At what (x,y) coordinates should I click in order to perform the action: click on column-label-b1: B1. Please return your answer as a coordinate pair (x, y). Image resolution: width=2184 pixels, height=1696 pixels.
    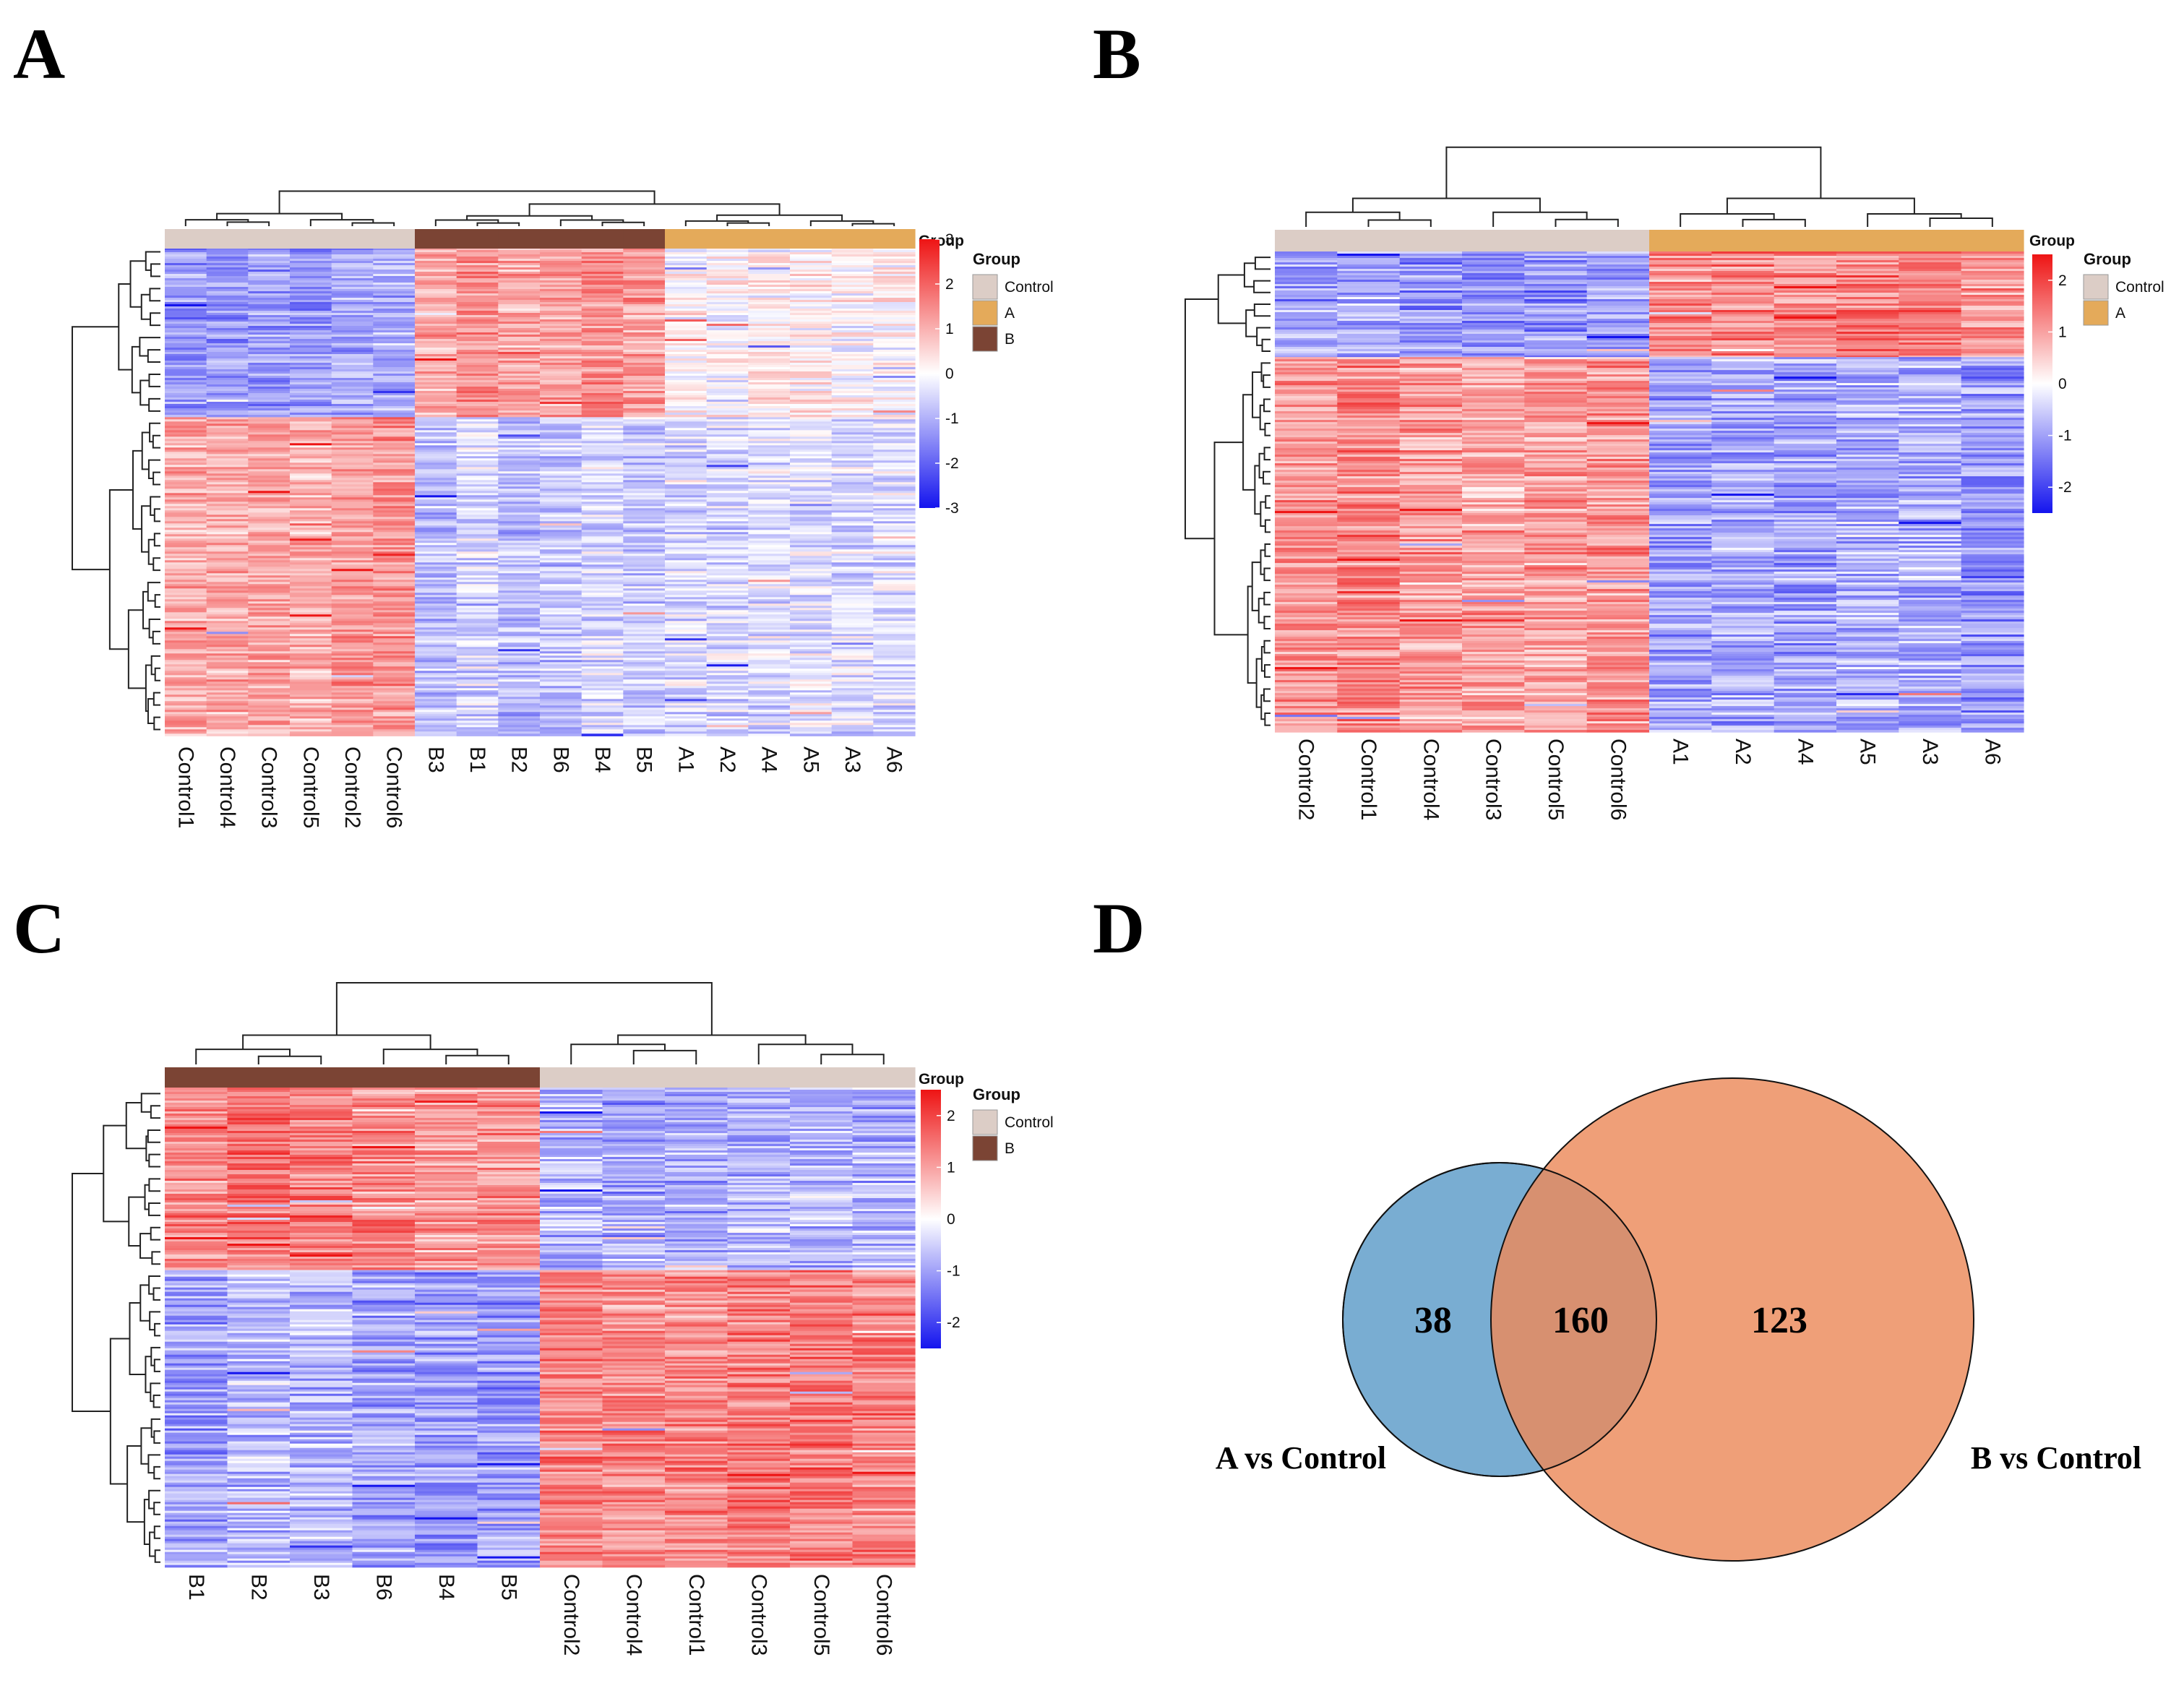
    Looking at the image, I should click on (477, 759).